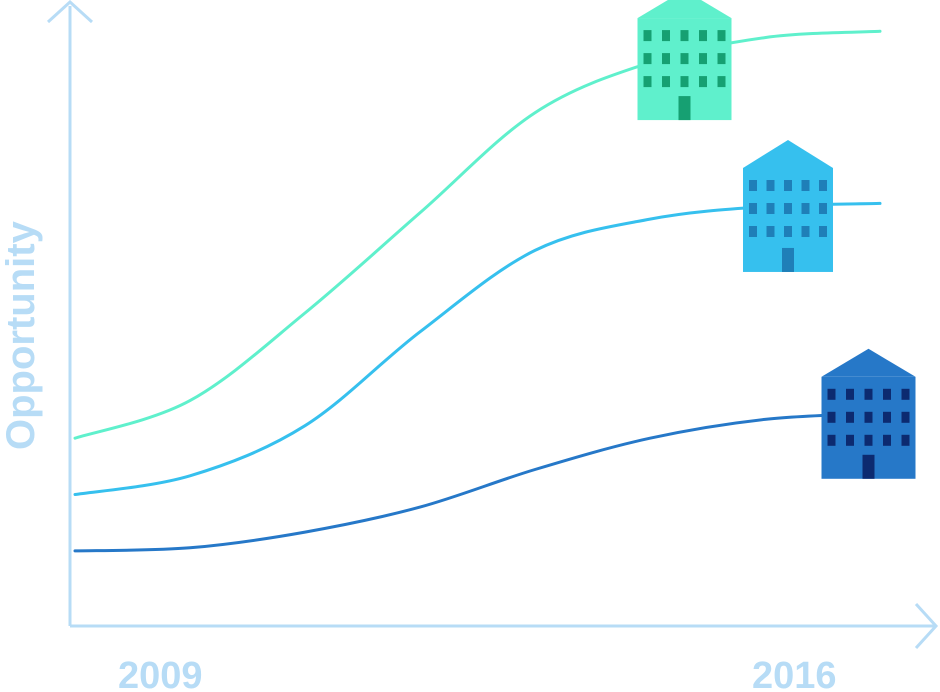 This screenshot has width=940, height=692. I want to click on y-axis-label: Opportunity, so click(21, 335).